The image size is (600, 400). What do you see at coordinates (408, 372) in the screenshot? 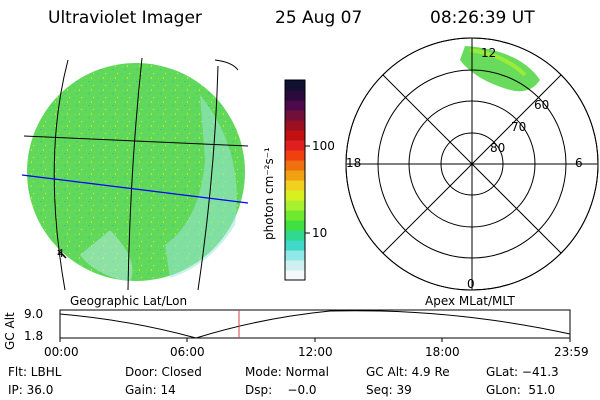
I see `info-gc-alt: GC Alt: 4.9 Re` at bounding box center [408, 372].